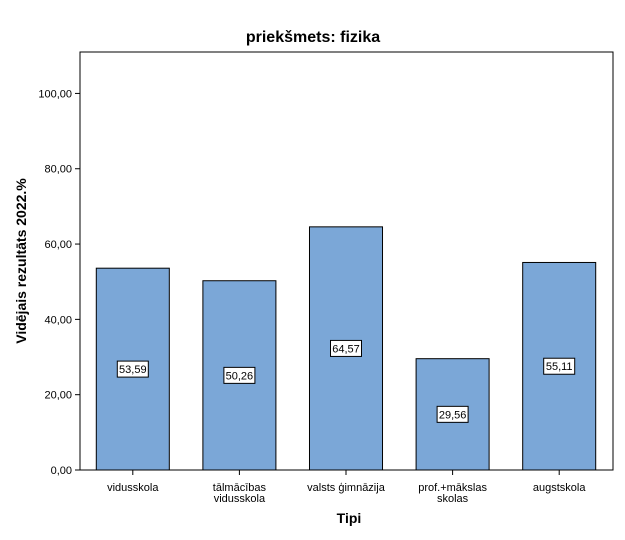 The width and height of the screenshot is (625, 540). What do you see at coordinates (346, 487) in the screenshot?
I see `x-tick-label: valsts ģimnāzija` at bounding box center [346, 487].